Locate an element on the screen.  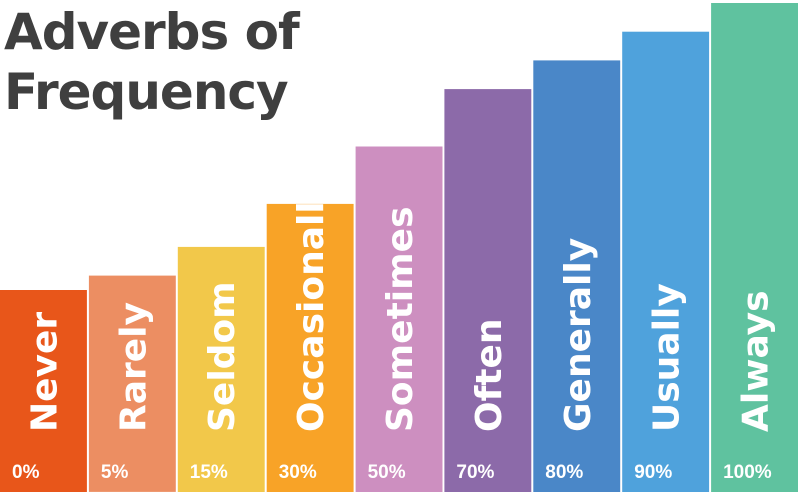
category-label-sometimes: Sometimes is located at coordinates (400, 320).